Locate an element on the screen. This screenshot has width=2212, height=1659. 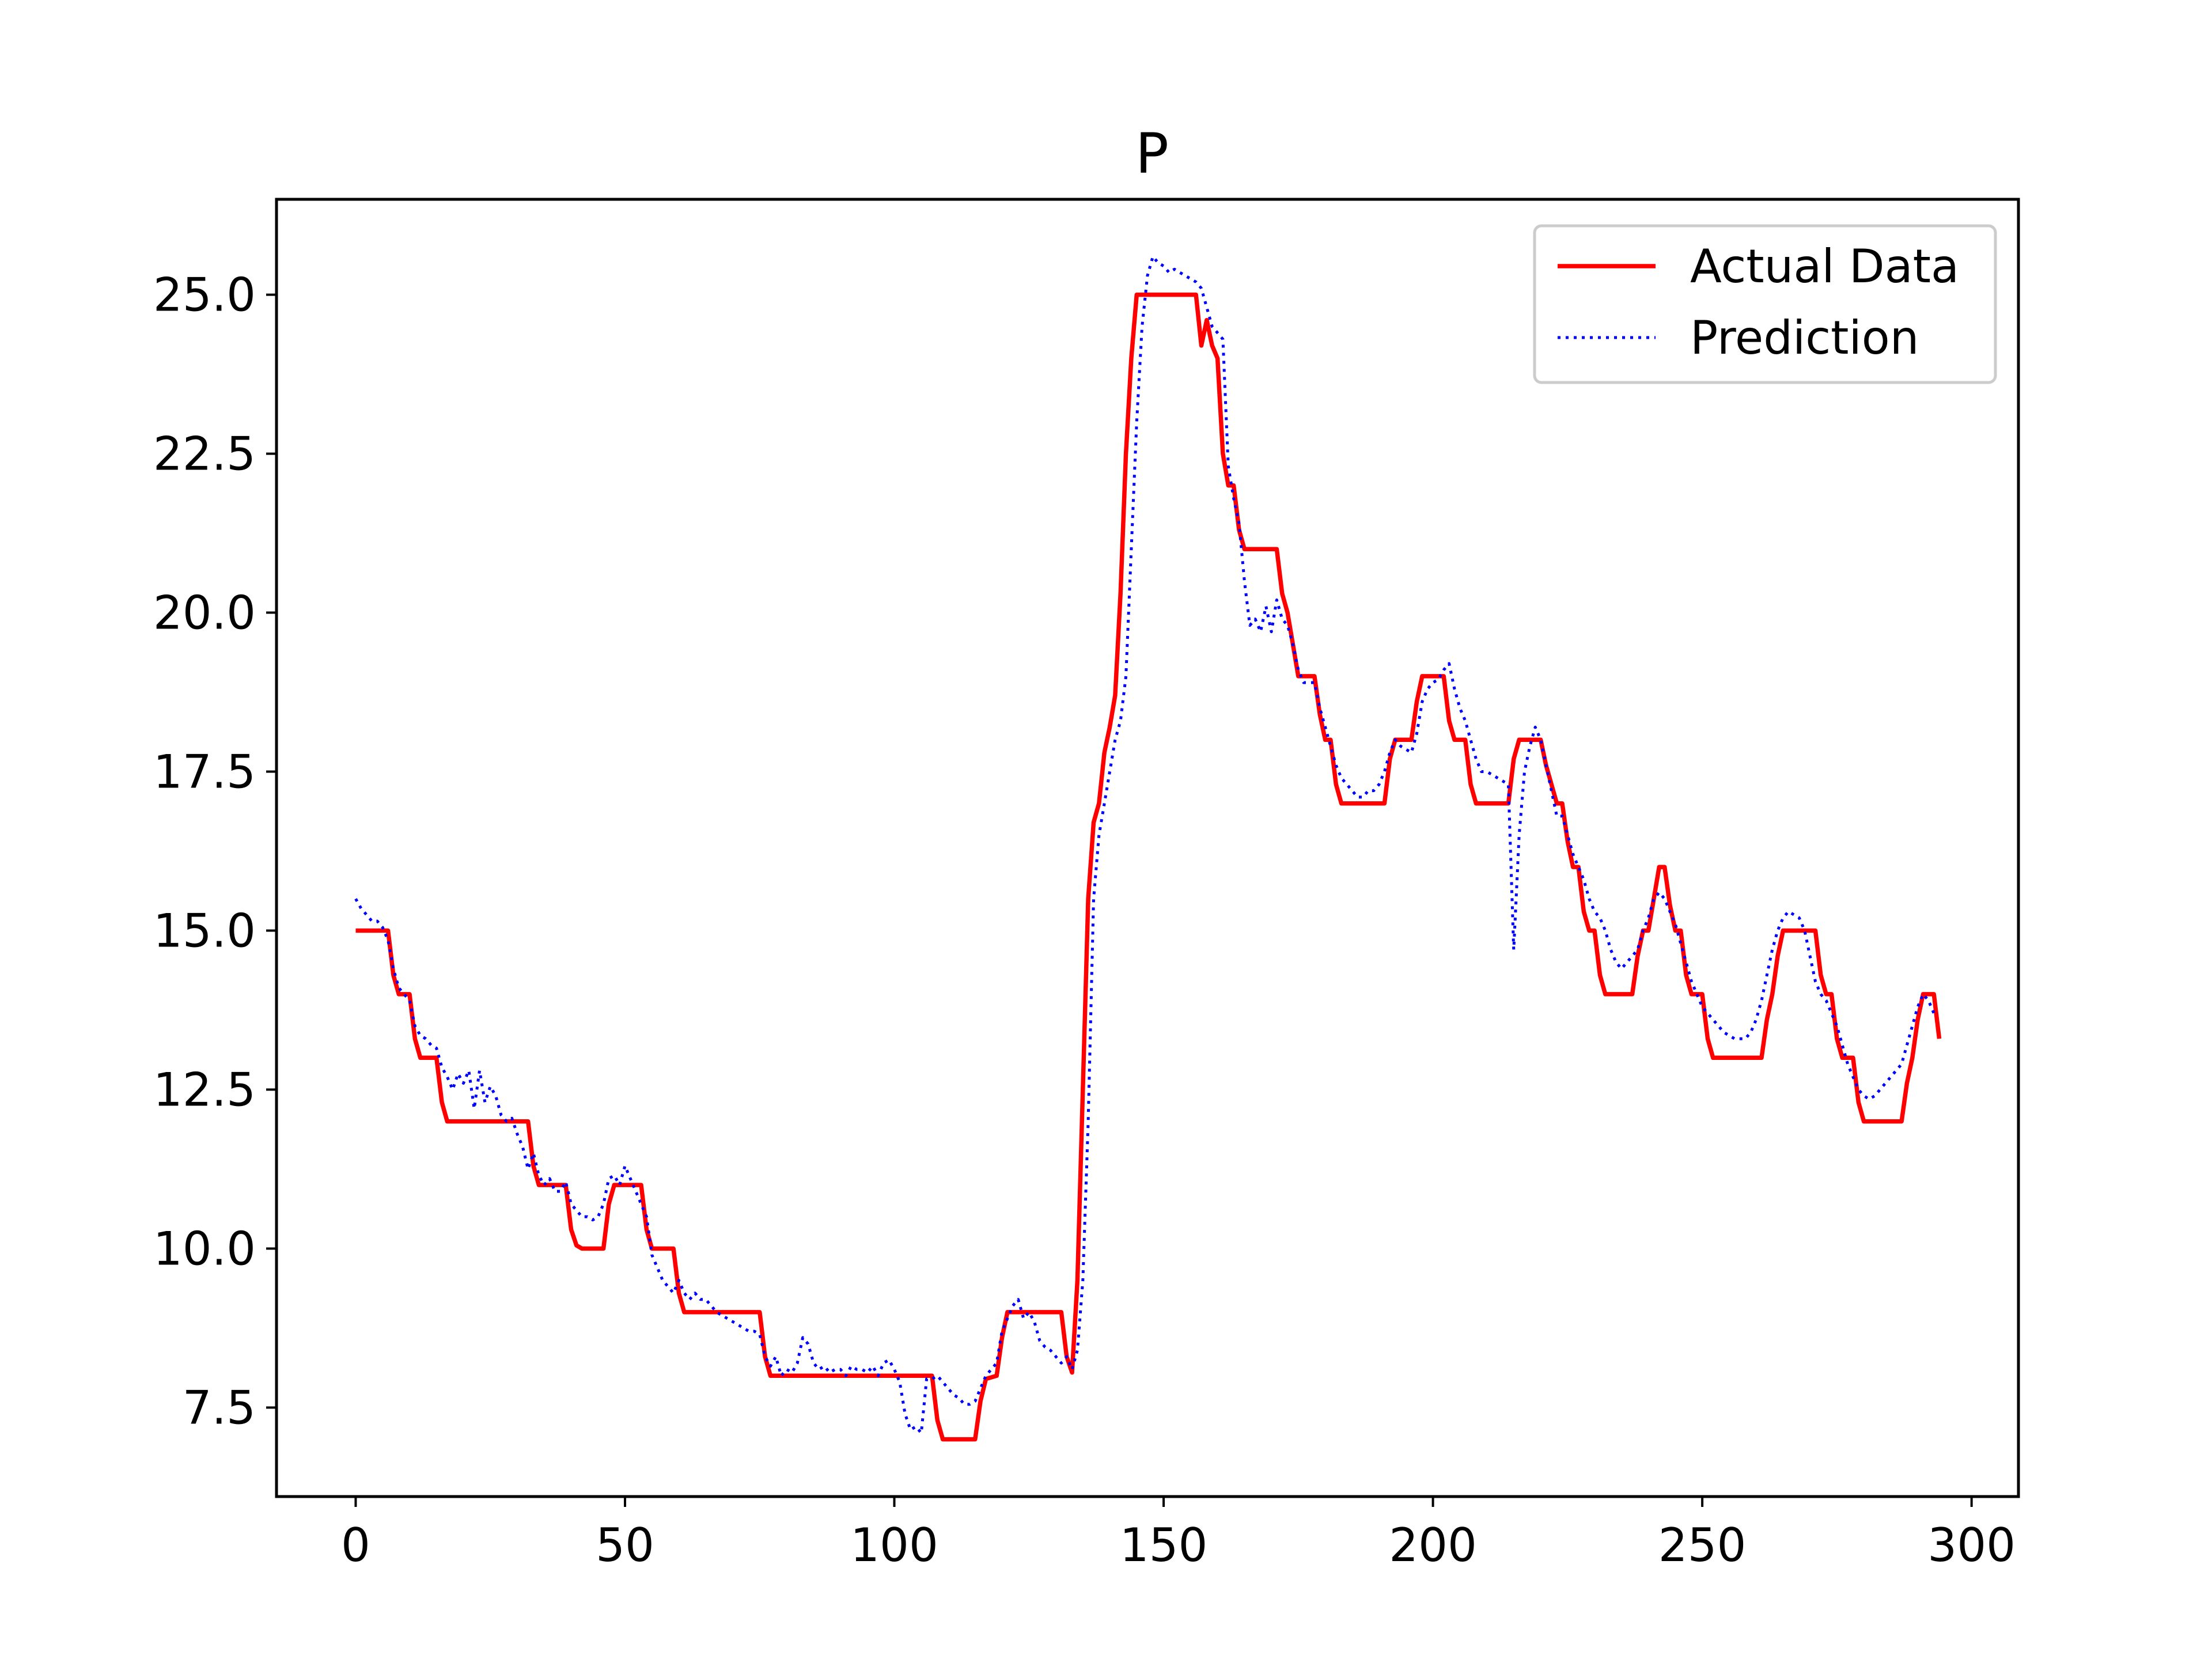
x-tick-label: 0 is located at coordinates (355, 1545).